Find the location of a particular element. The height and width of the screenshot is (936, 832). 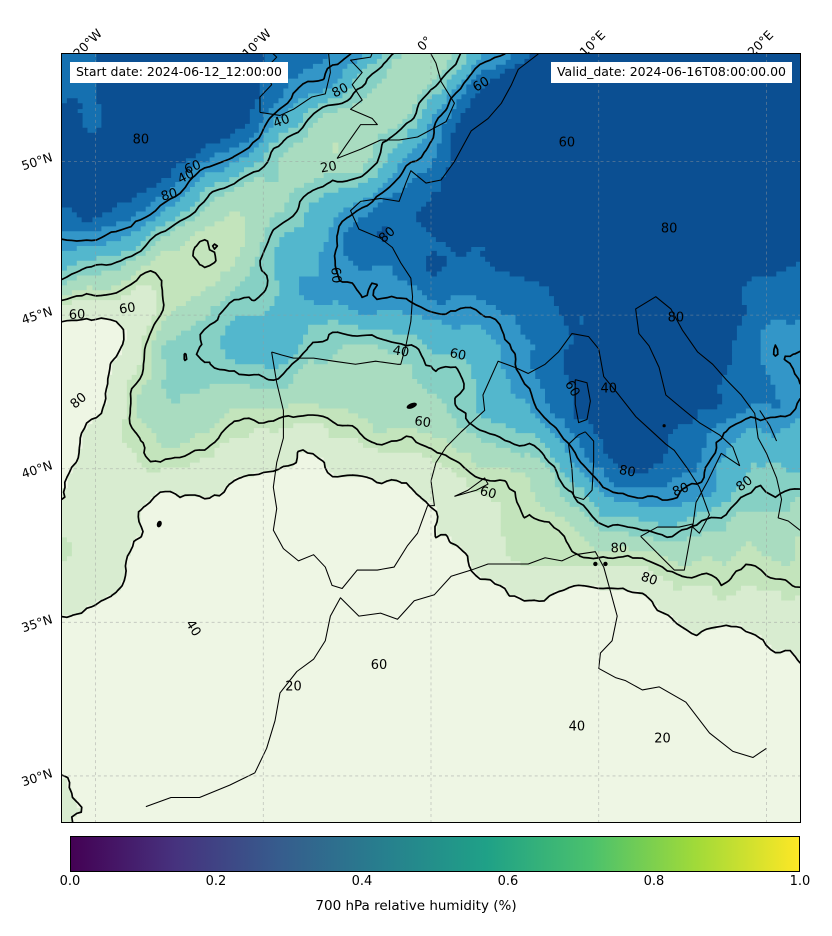

lat-tick-2: 40°N is located at coordinates (29, 469).